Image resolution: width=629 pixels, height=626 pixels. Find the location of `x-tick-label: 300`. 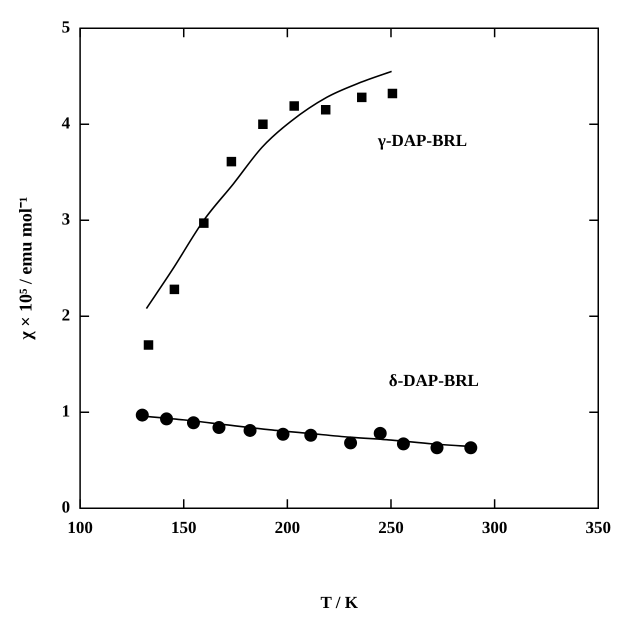

x-tick-label: 300 is located at coordinates (495, 527).